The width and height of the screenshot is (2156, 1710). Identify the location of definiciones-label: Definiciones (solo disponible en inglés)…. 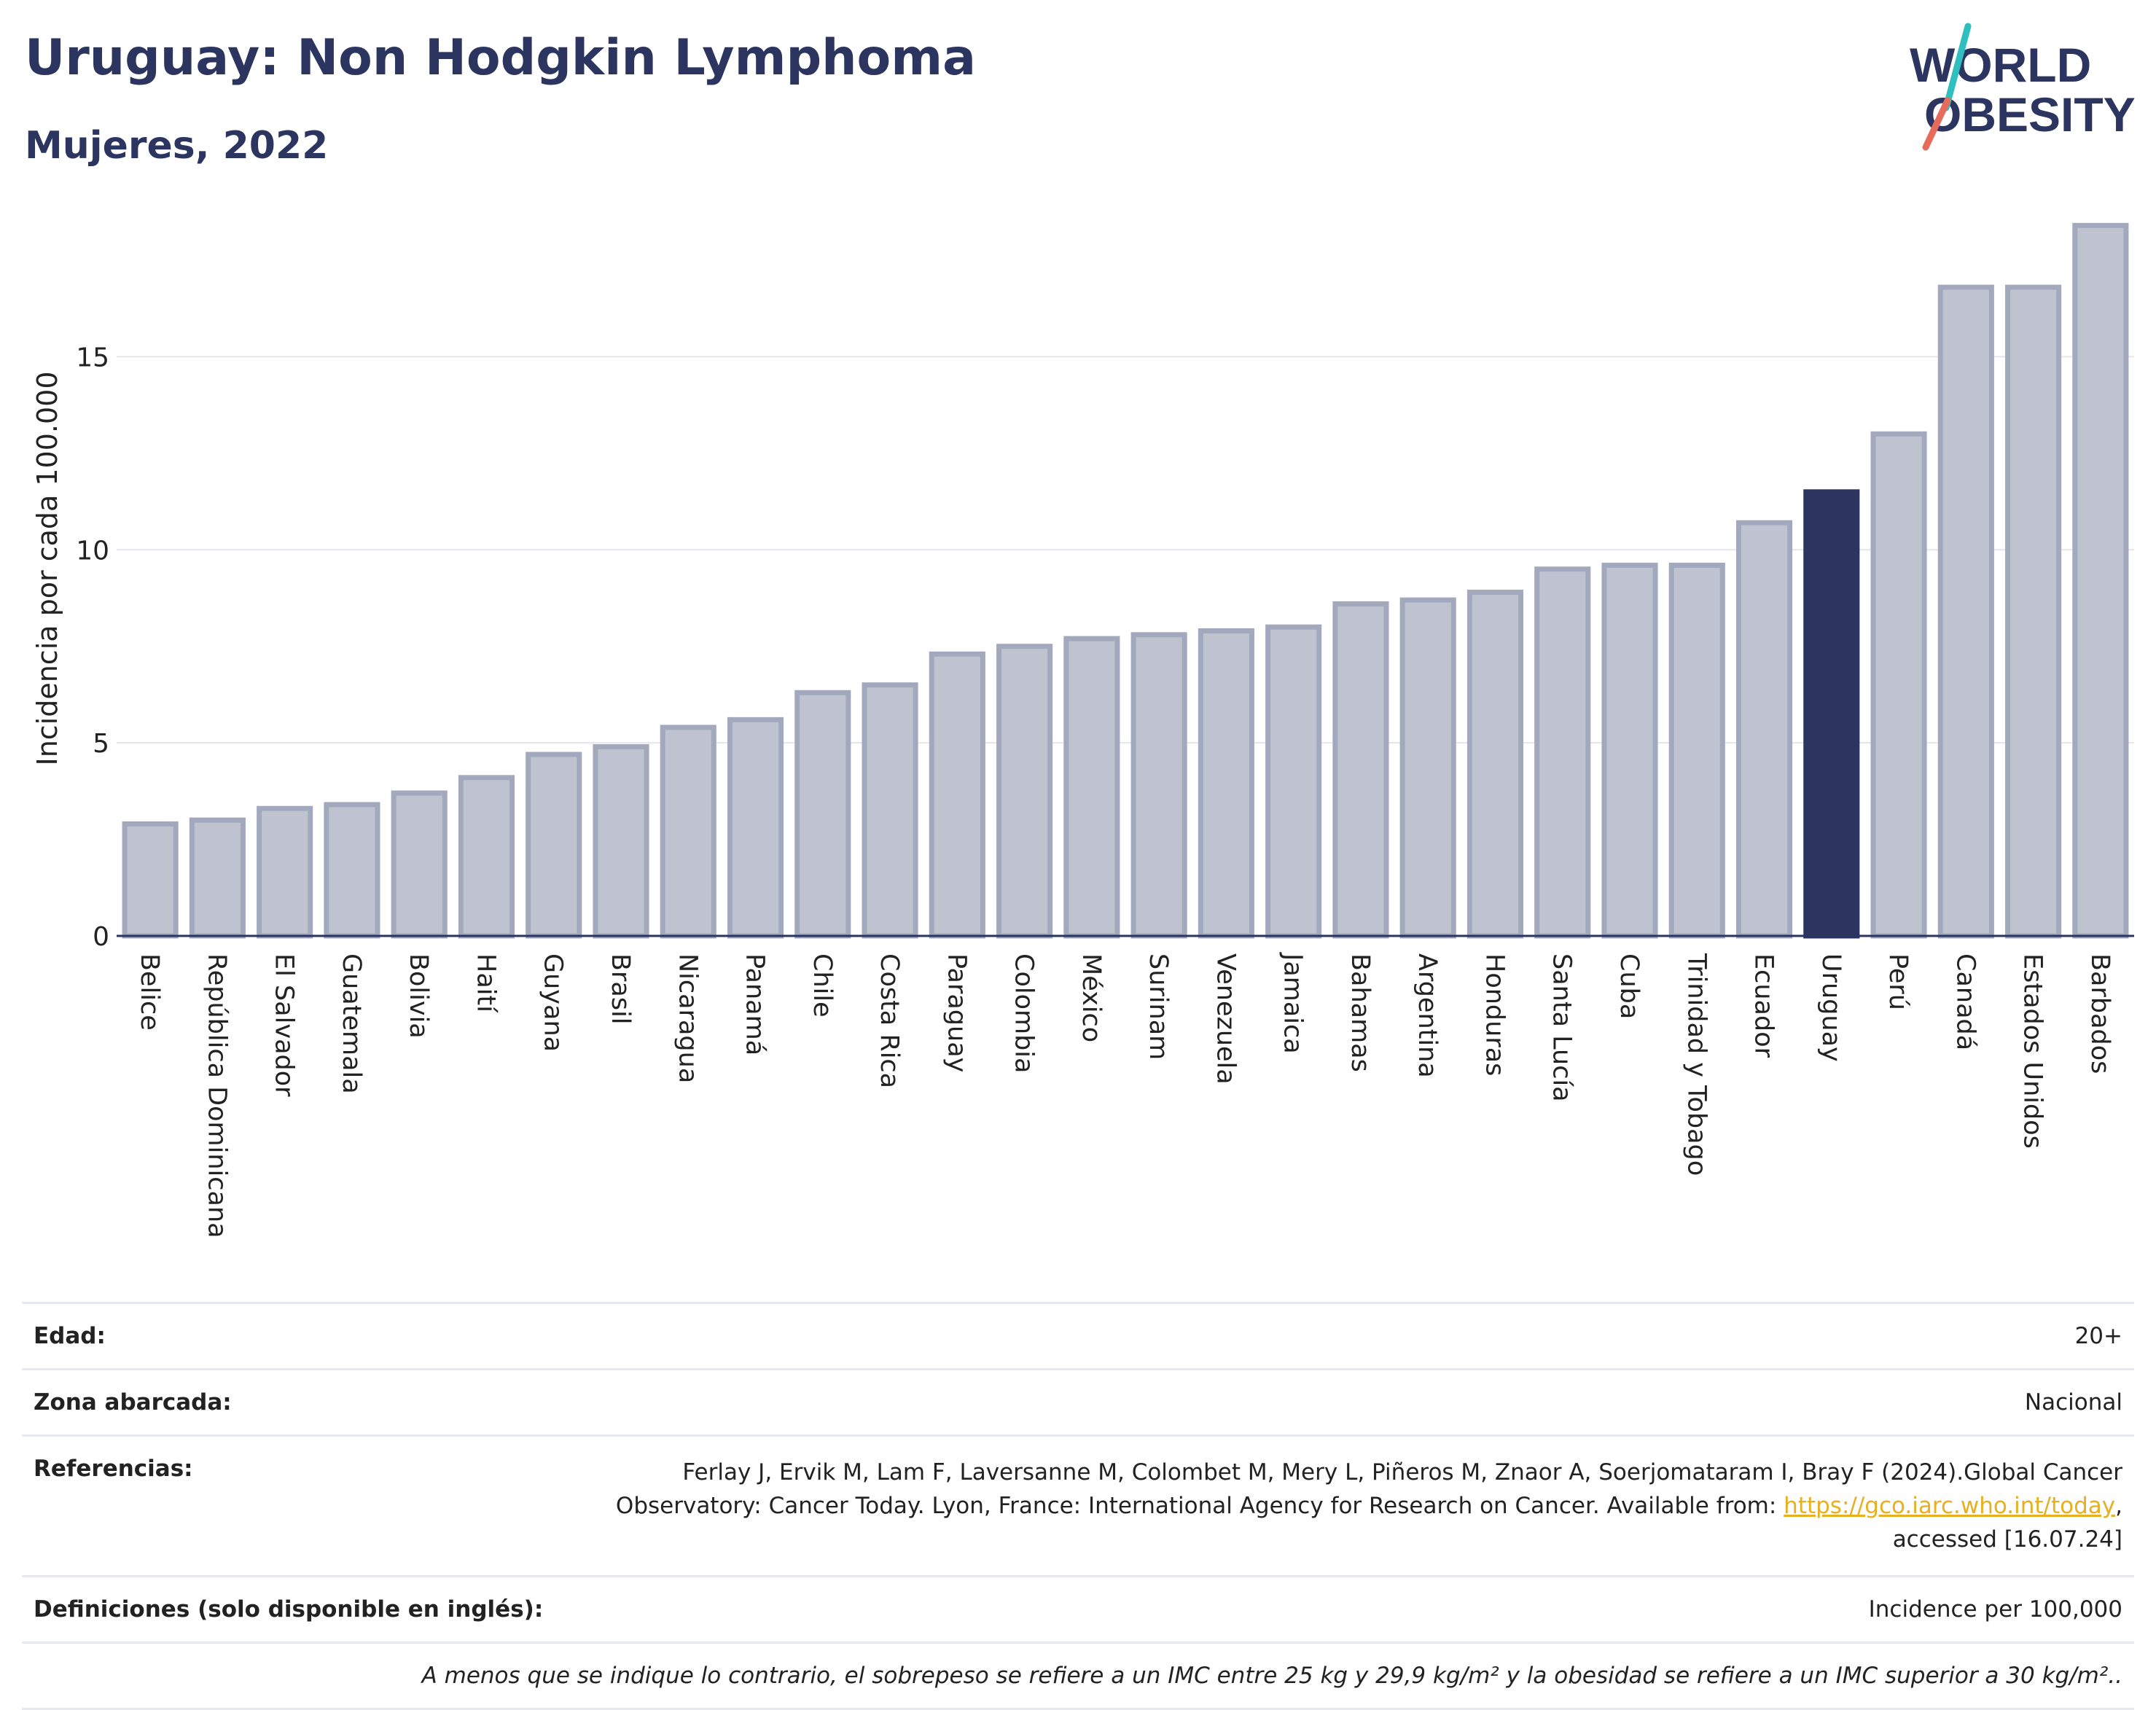
(289, 1609).